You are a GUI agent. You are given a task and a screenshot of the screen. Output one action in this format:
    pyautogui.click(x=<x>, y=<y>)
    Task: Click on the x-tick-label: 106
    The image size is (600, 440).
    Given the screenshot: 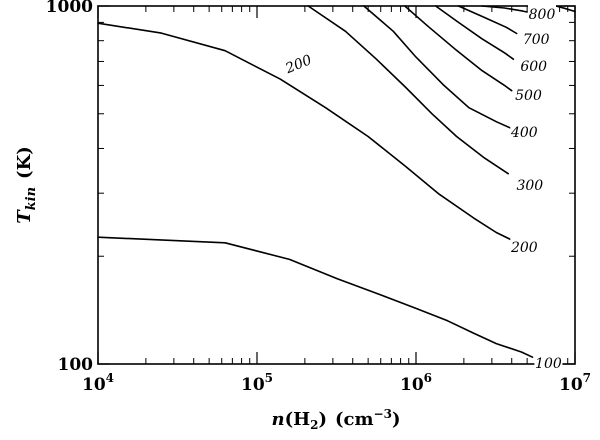 What is the action you would take?
    pyautogui.click(x=416, y=383)
    